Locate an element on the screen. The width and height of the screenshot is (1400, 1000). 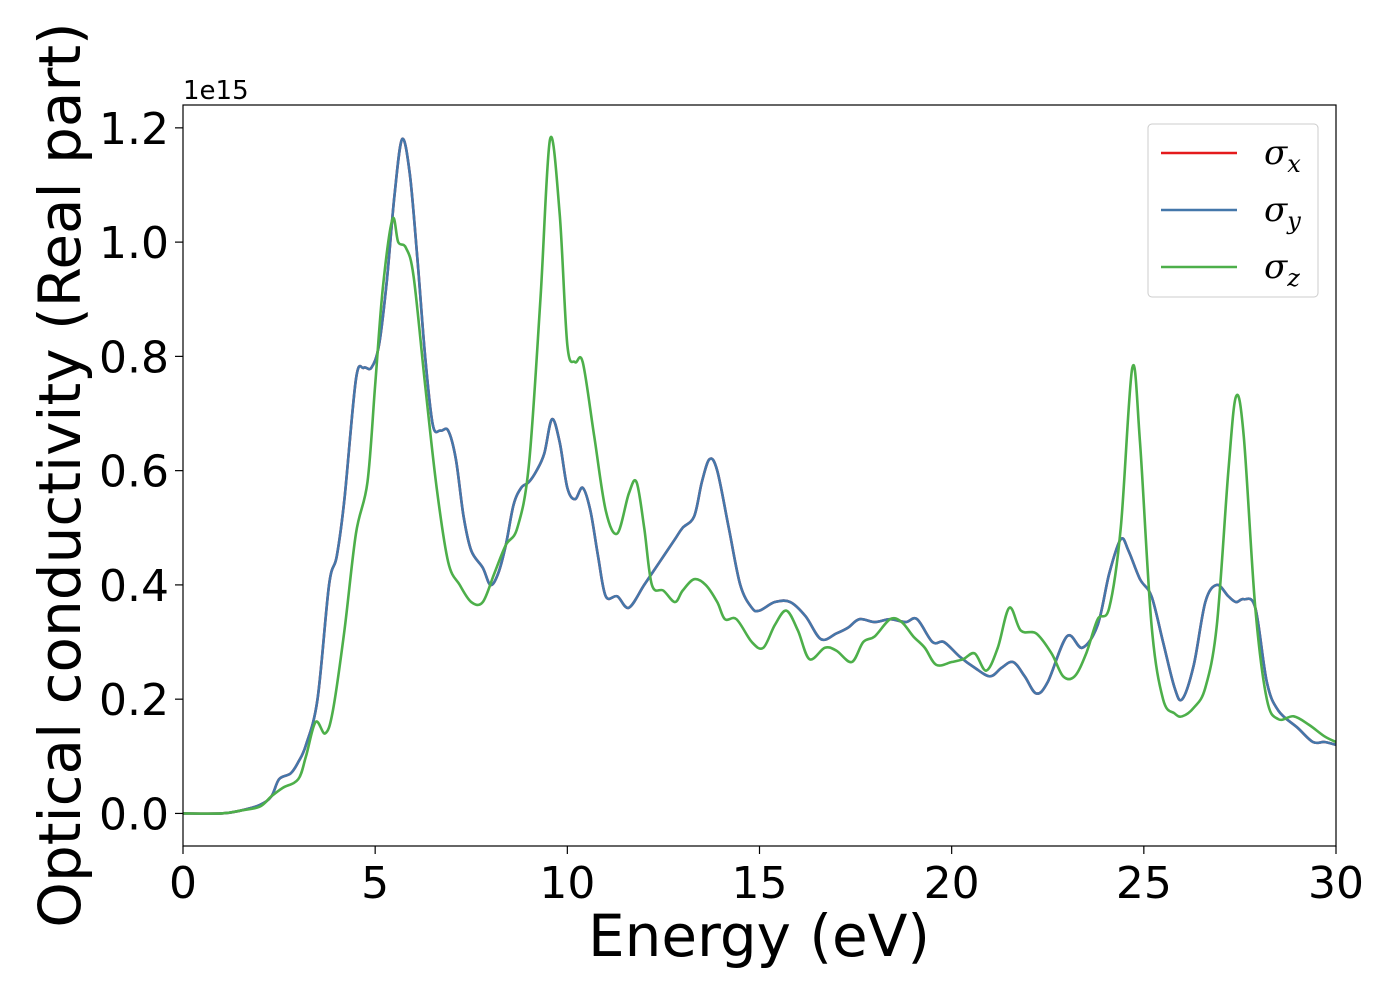
y-tick-label: 0.6 is located at coordinates (134, 472).